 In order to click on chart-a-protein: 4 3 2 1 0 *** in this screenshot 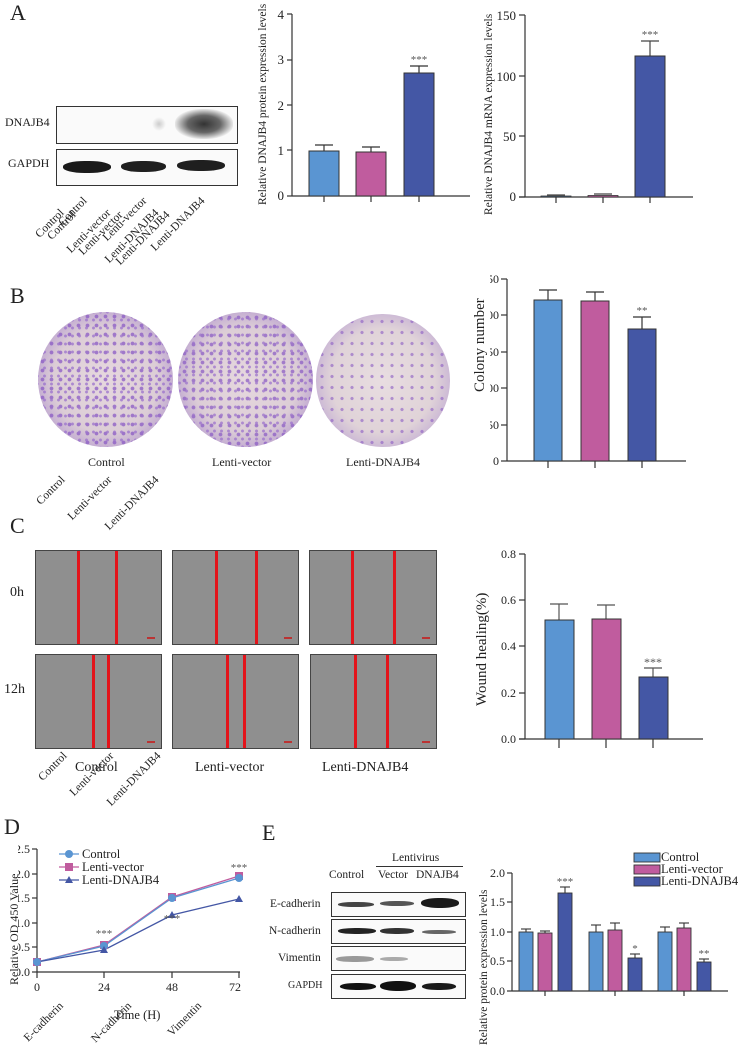, I will do `click(374, 105)`.